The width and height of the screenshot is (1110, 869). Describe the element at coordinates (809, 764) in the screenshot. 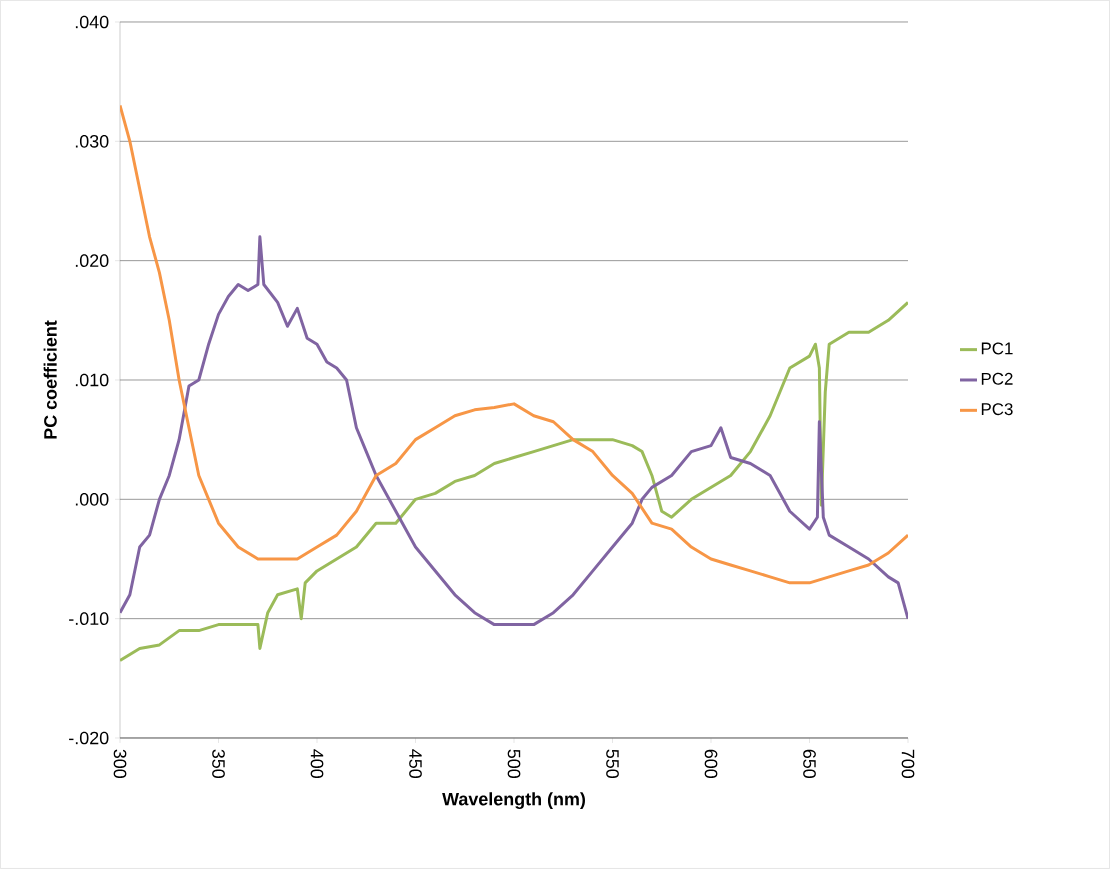

I see `x-tick-label: 650` at that location.